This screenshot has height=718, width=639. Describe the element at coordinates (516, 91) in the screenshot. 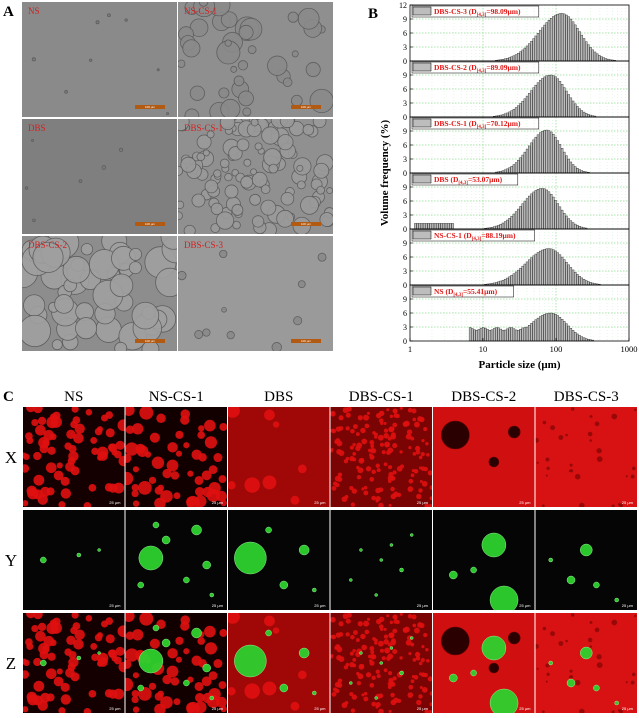

I see `subplot-dbs-cs-2: 0 3 6 9 DBS-CS-2 (D[4,3]=89.09μm)` at that location.